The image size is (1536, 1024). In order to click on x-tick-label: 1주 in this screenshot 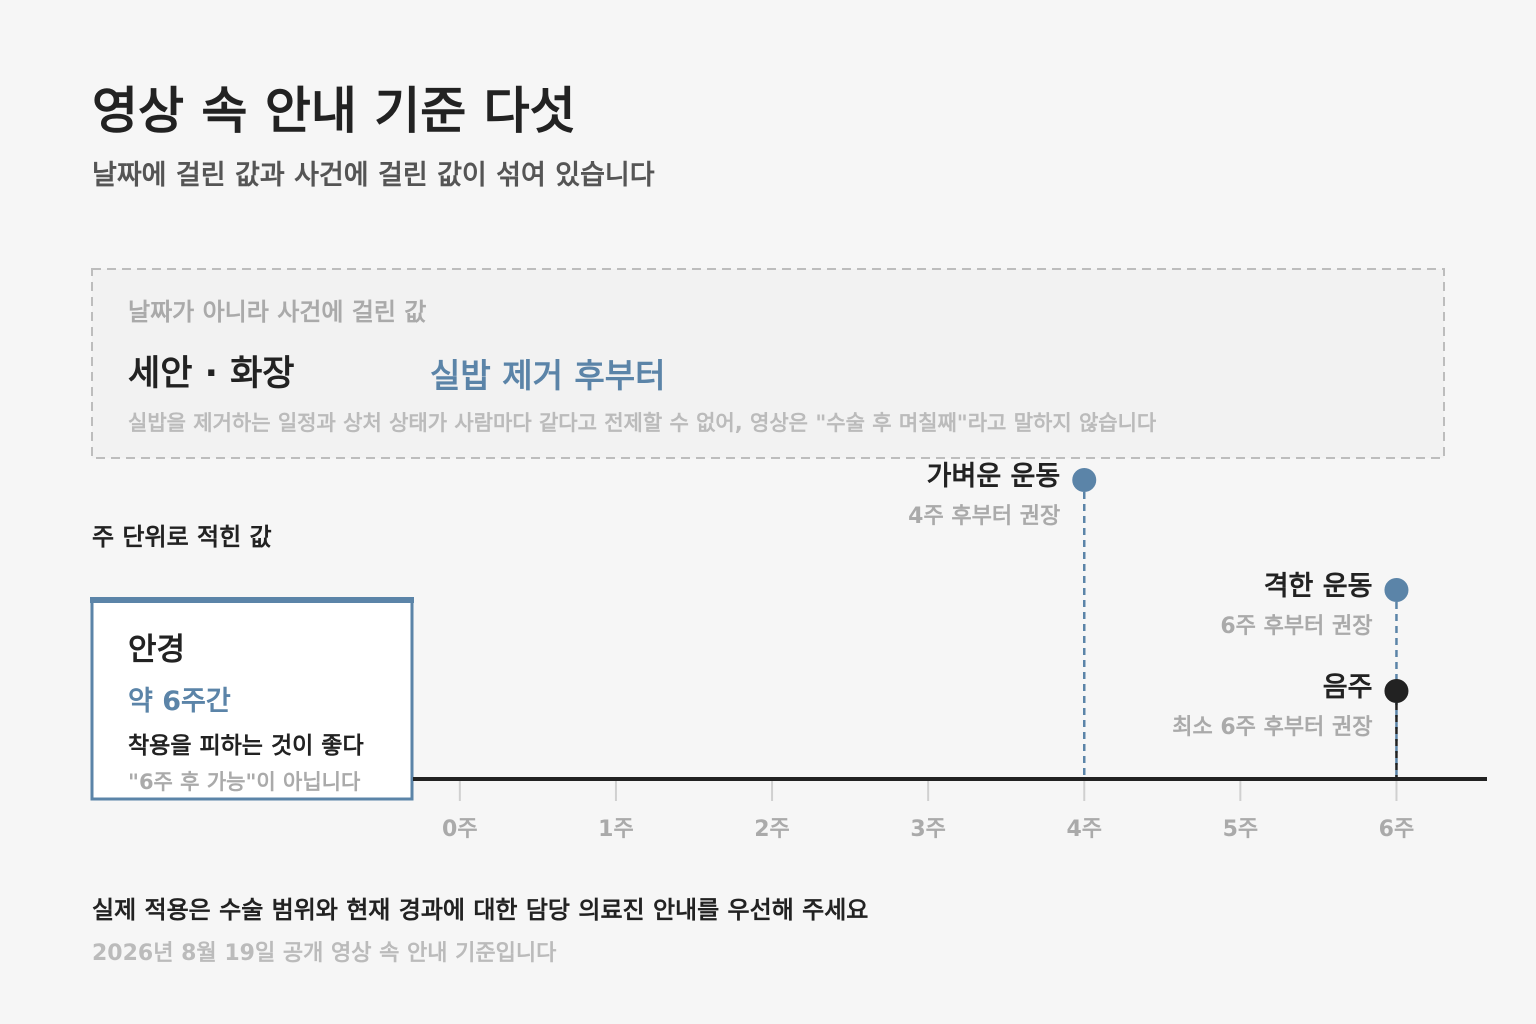, I will do `click(616, 829)`.